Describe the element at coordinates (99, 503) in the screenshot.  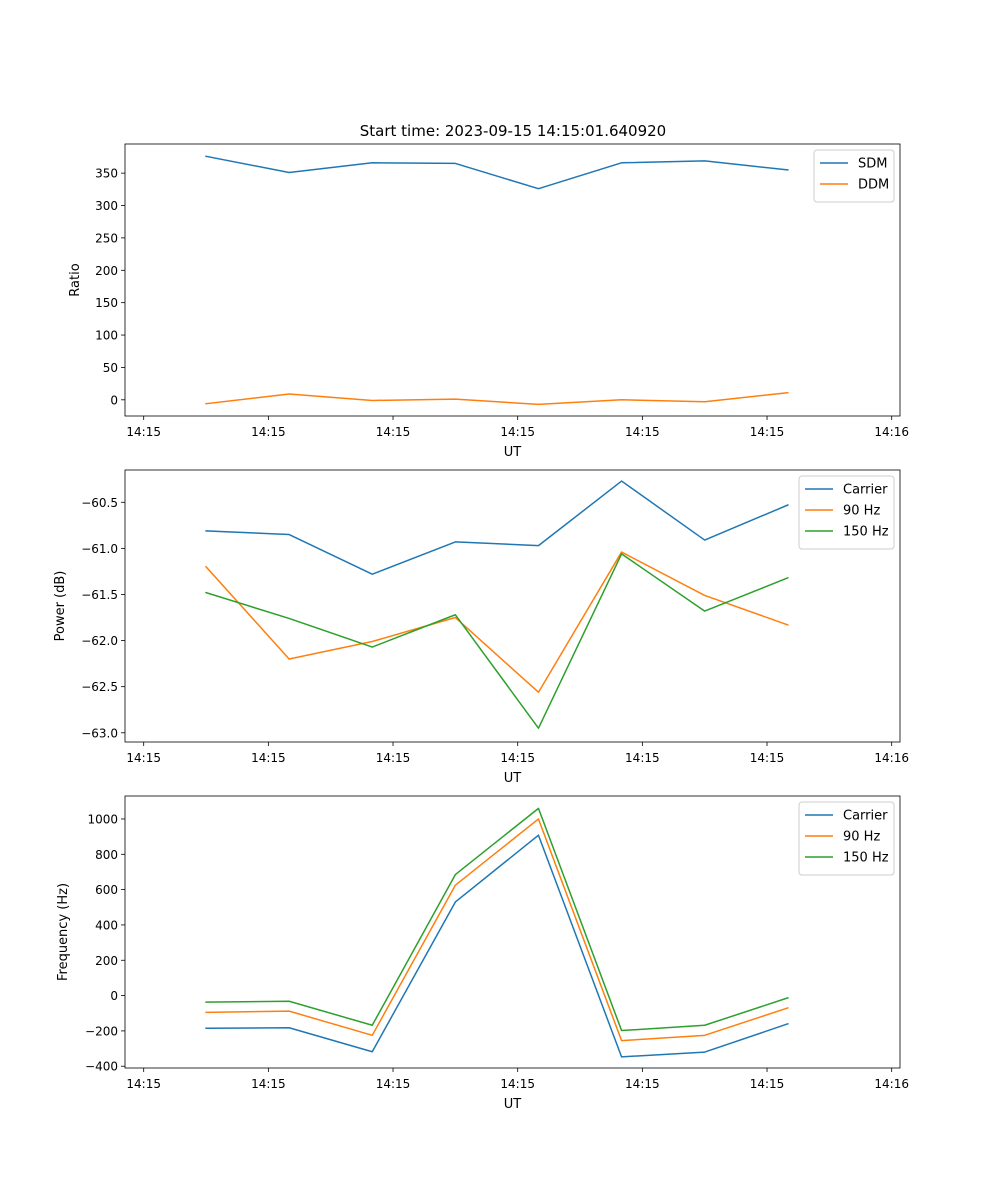
I see `y-tick-label: −60.5` at that location.